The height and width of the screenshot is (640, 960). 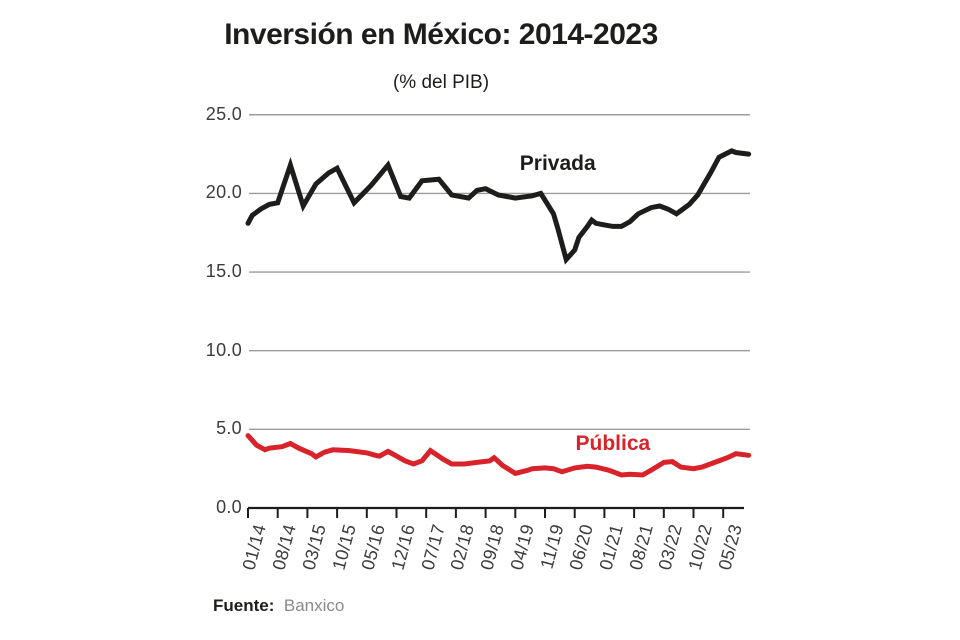 I want to click on y-tick-label: 25.0, so click(x=223, y=113).